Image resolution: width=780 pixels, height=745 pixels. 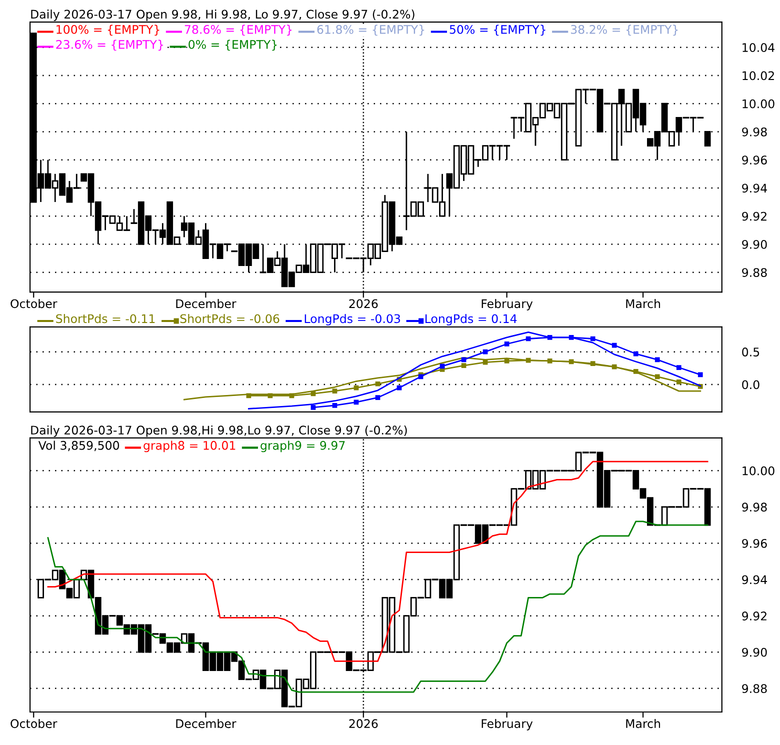 What do you see at coordinates (498, 30) in the screenshot?
I see `legend-label: 50% = {EMPTY}` at bounding box center [498, 30].